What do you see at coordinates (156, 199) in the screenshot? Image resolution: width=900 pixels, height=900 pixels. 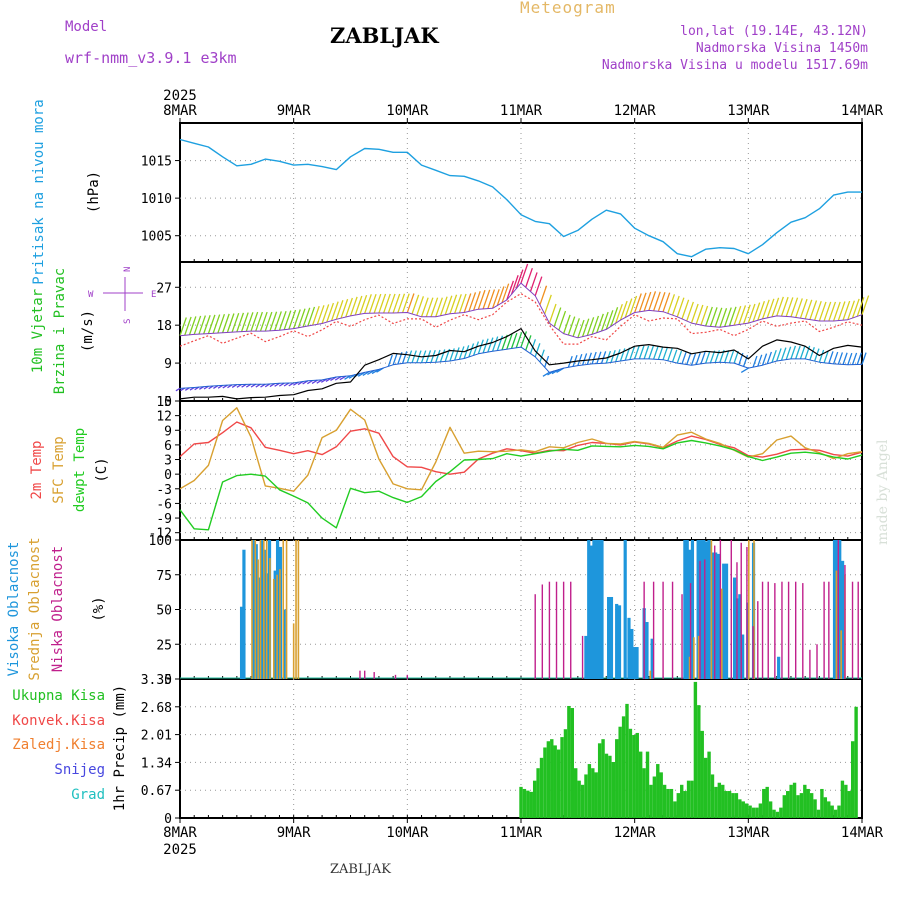 I see `y-tick-label: 1010` at bounding box center [156, 199].